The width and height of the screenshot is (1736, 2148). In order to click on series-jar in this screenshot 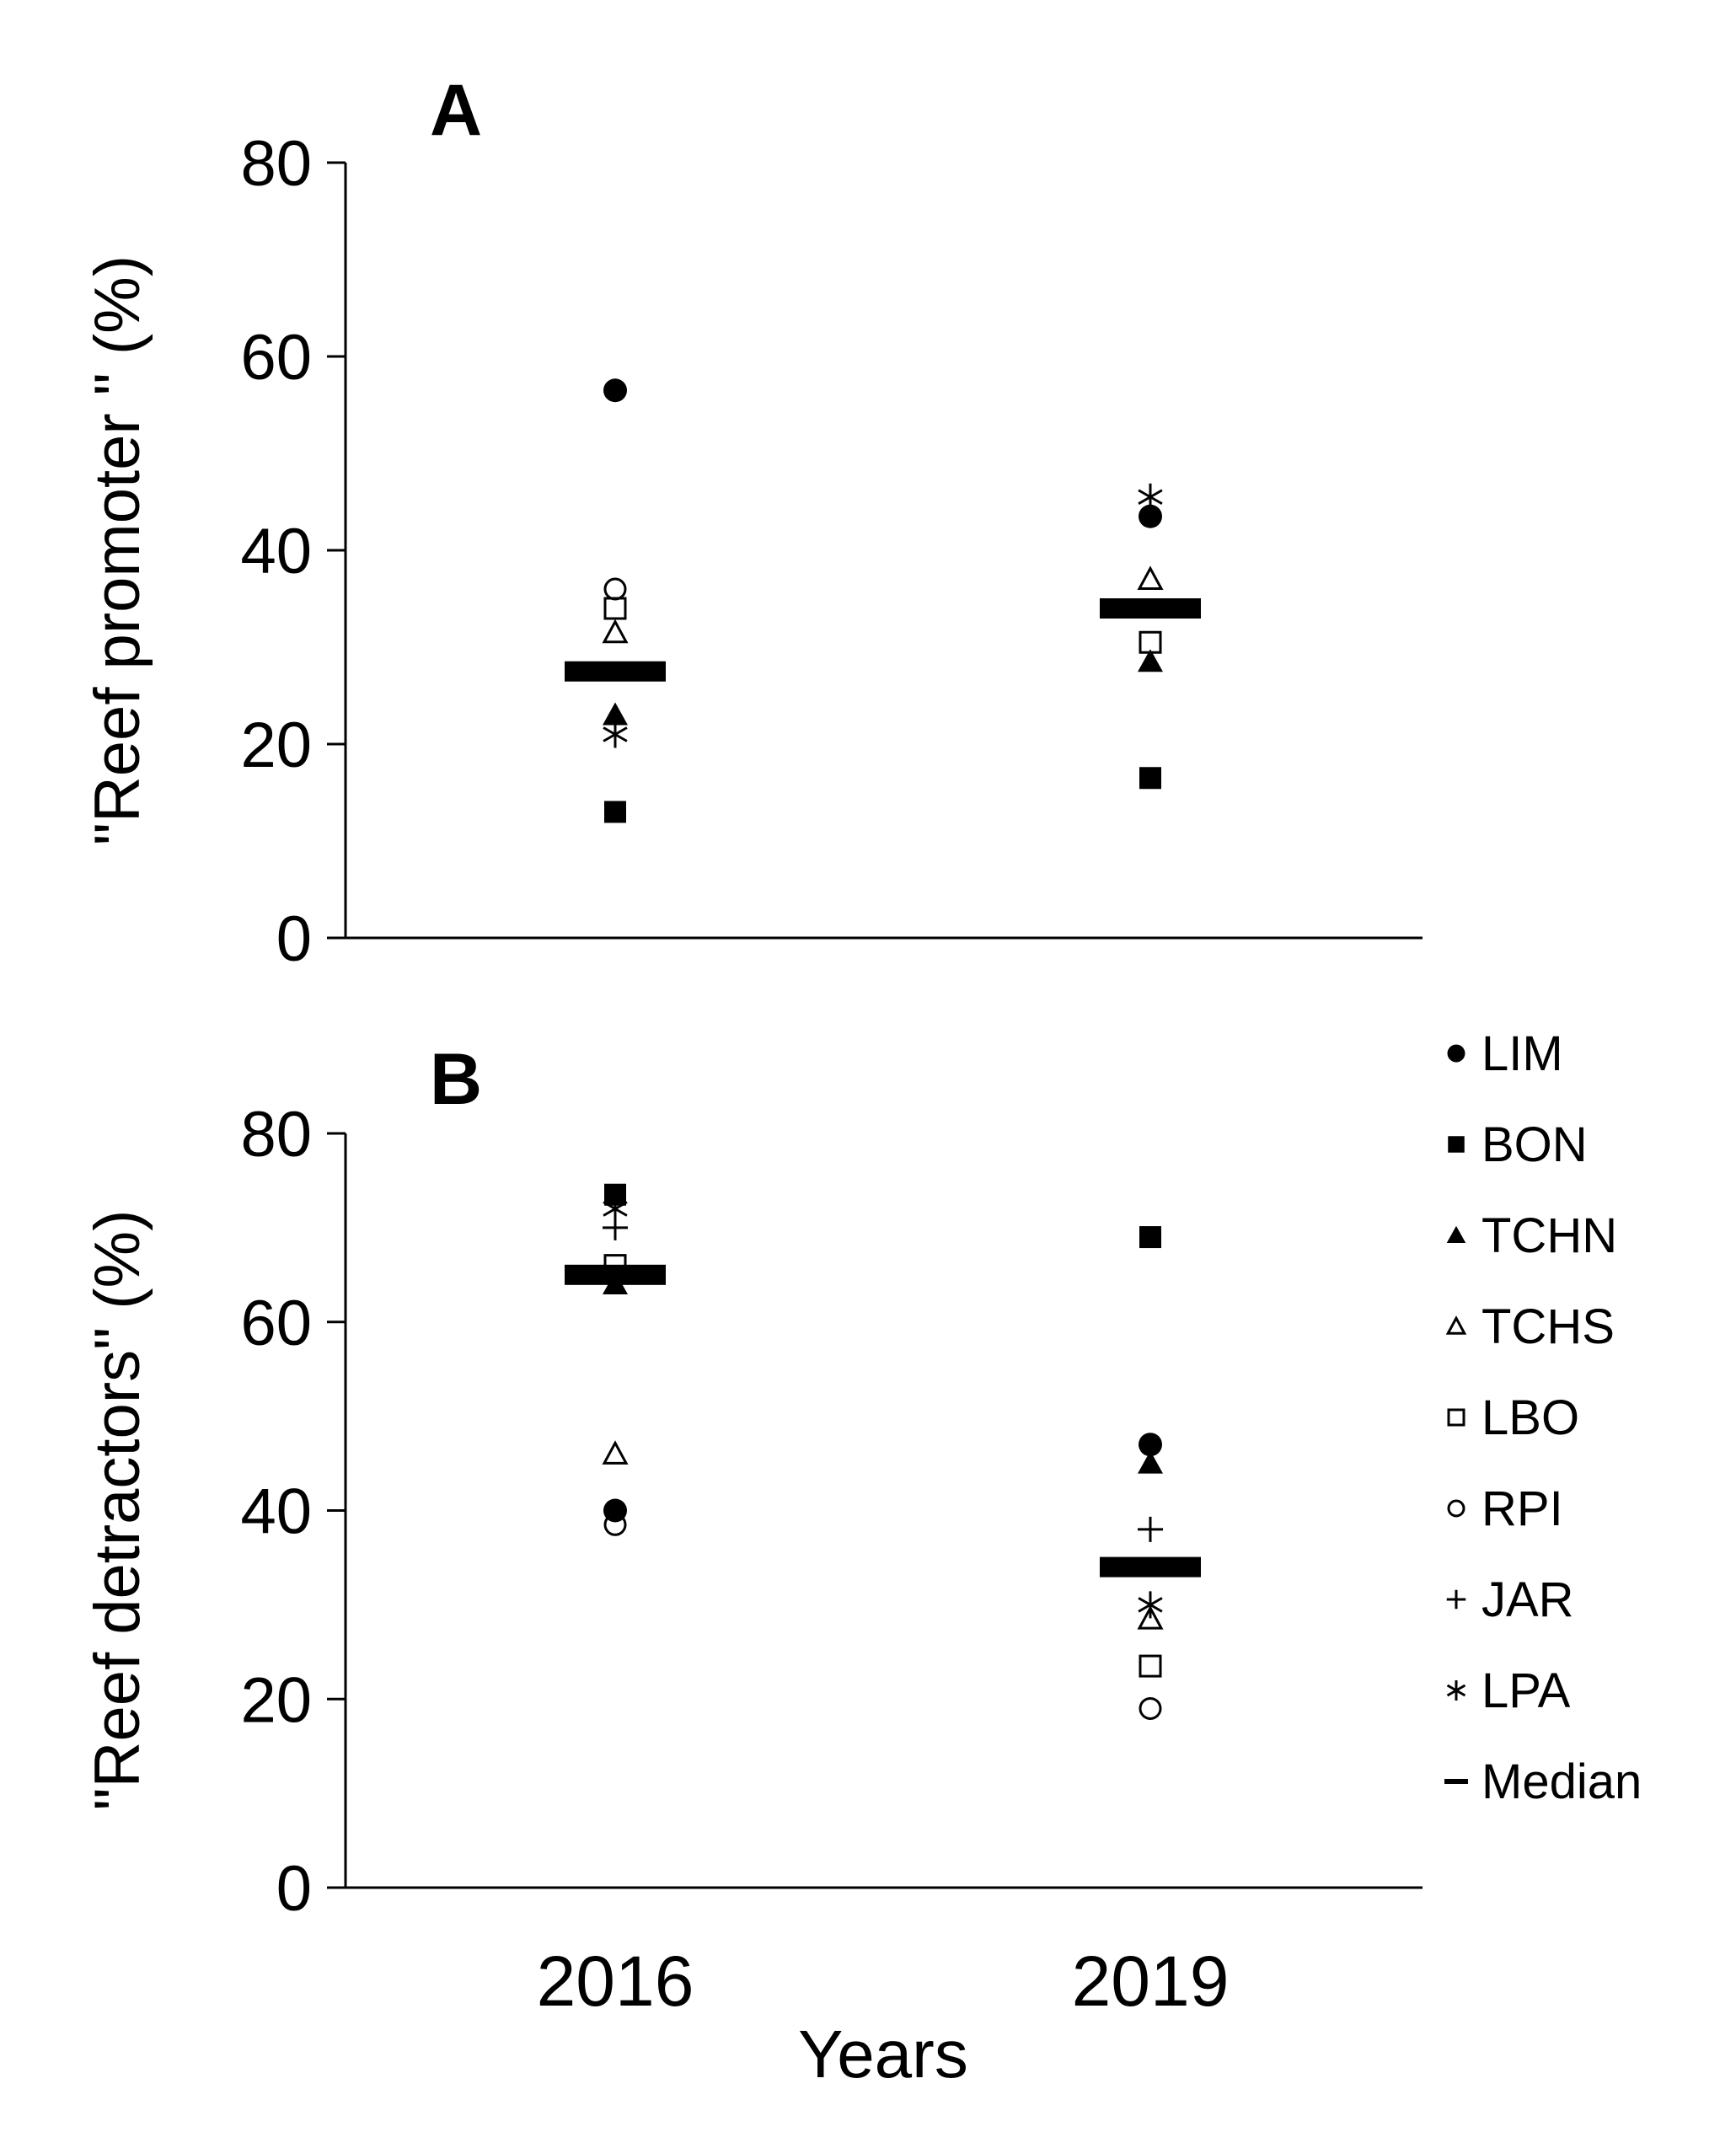, I will do `click(883, 1378)`.